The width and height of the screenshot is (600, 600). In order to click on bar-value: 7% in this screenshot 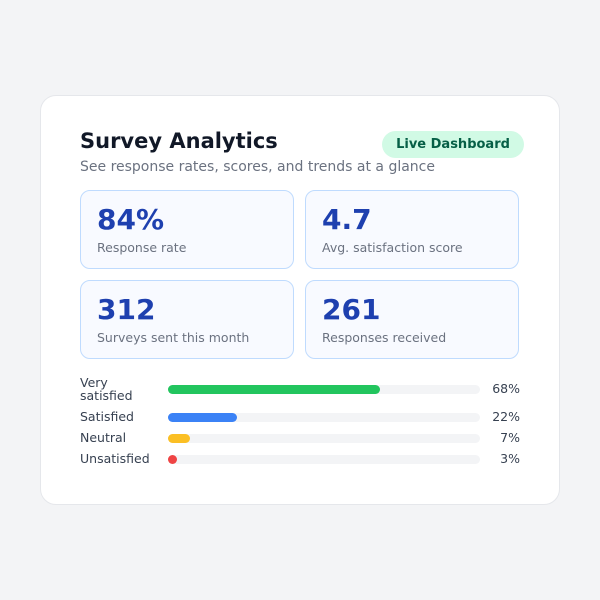, I will do `click(510, 437)`.